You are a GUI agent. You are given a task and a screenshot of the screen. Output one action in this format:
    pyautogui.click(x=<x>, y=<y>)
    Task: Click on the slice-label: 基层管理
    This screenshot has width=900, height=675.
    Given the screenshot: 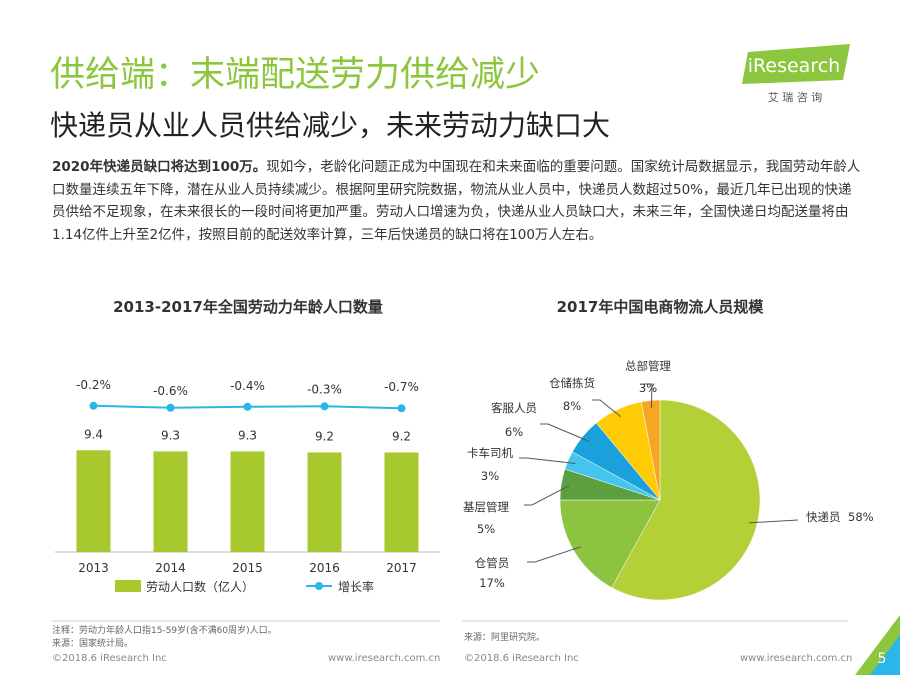 What is the action you would take?
    pyautogui.click(x=486, y=507)
    